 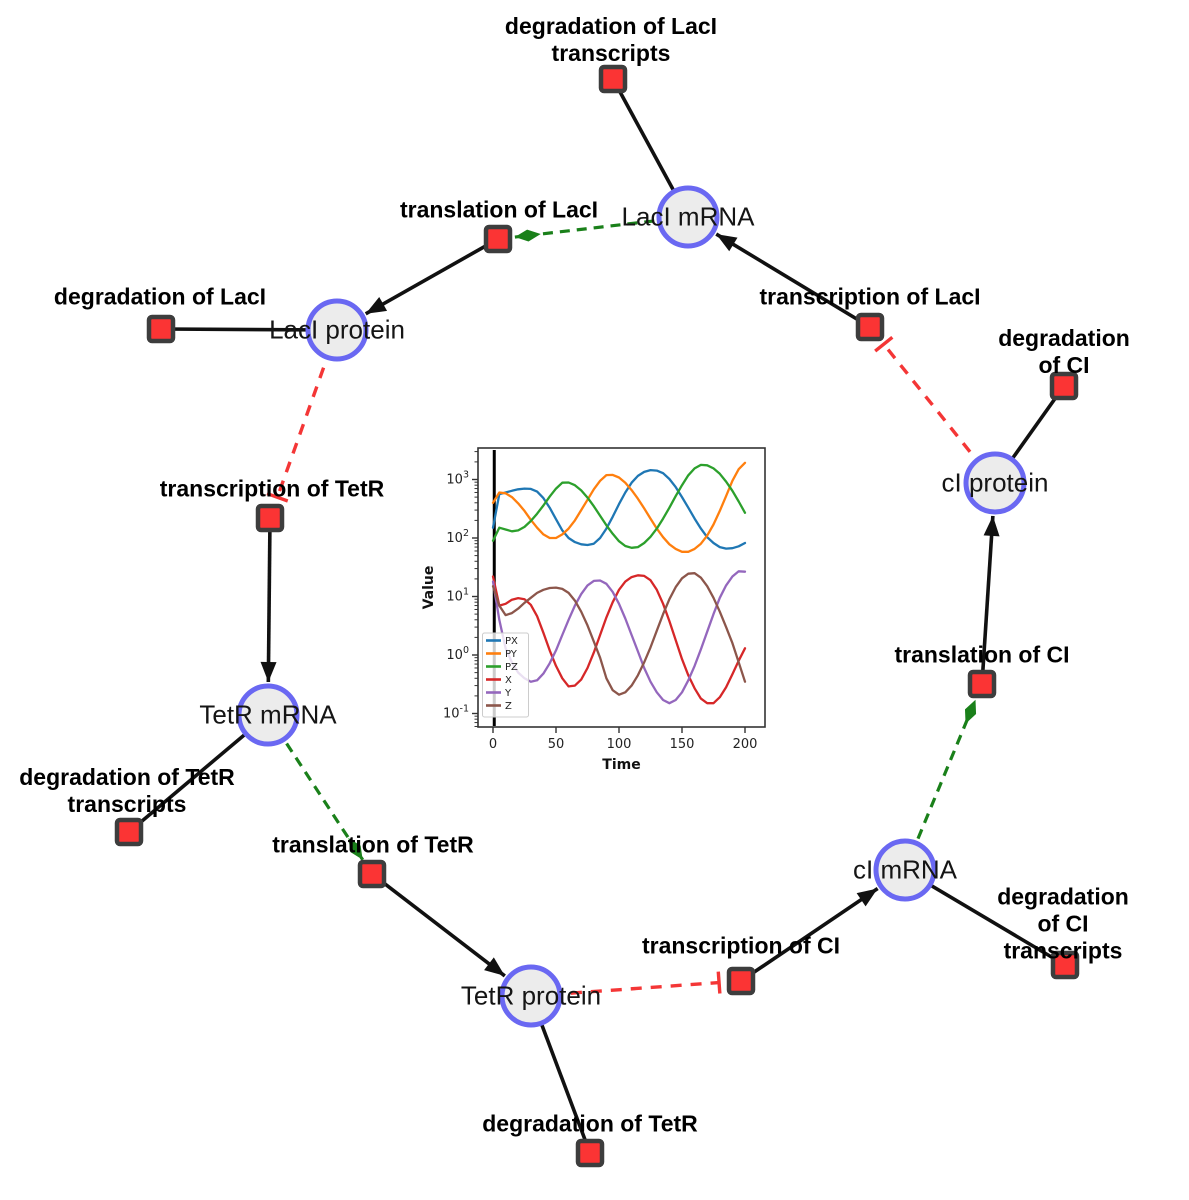 I want to click on legend-label-PZ: PZ, so click(x=511, y=667).